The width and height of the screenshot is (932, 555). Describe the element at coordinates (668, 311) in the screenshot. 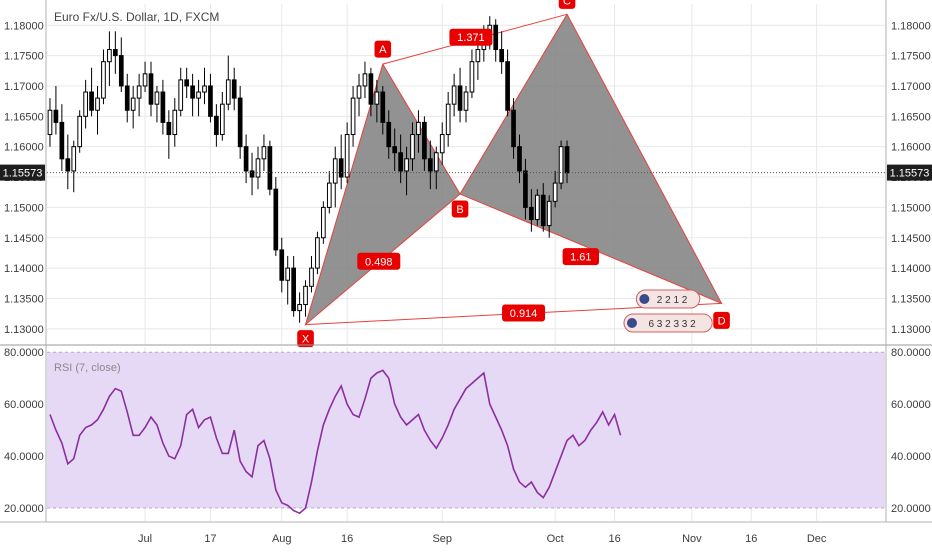

I see `event-badges: 2 2 1 2 6 3 2 3 3 2` at that location.